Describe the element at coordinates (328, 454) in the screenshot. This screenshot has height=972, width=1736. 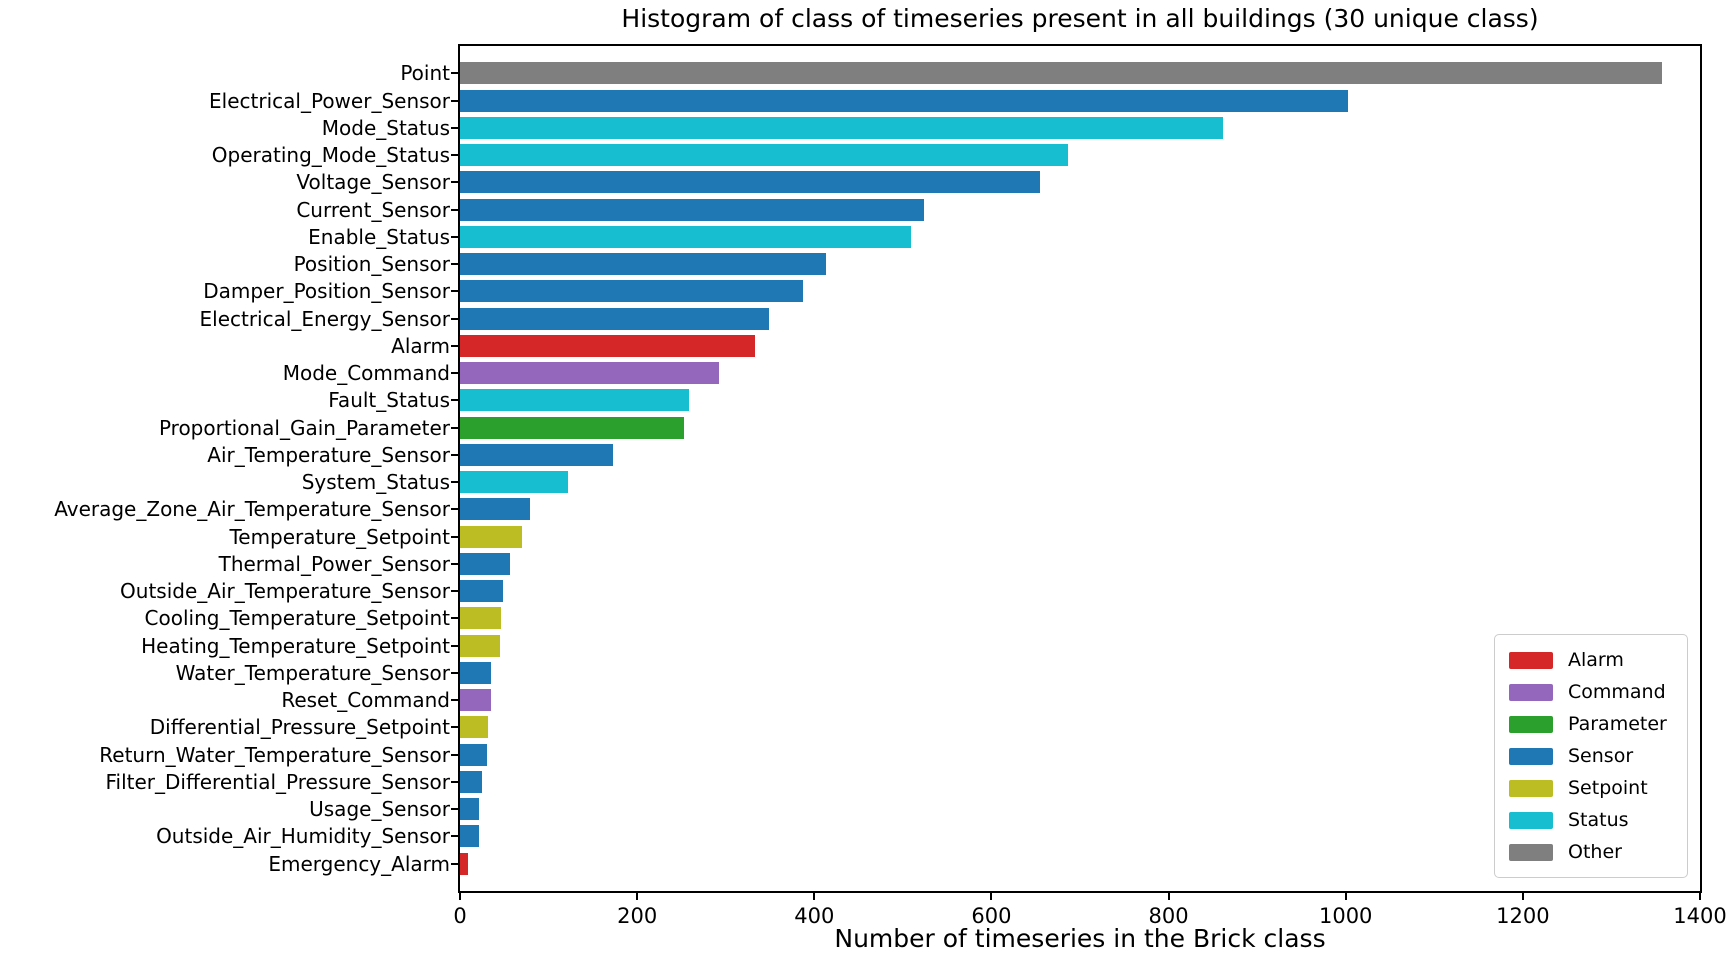
I see `y-tick-label: Air_Temperature_Sensor` at that location.